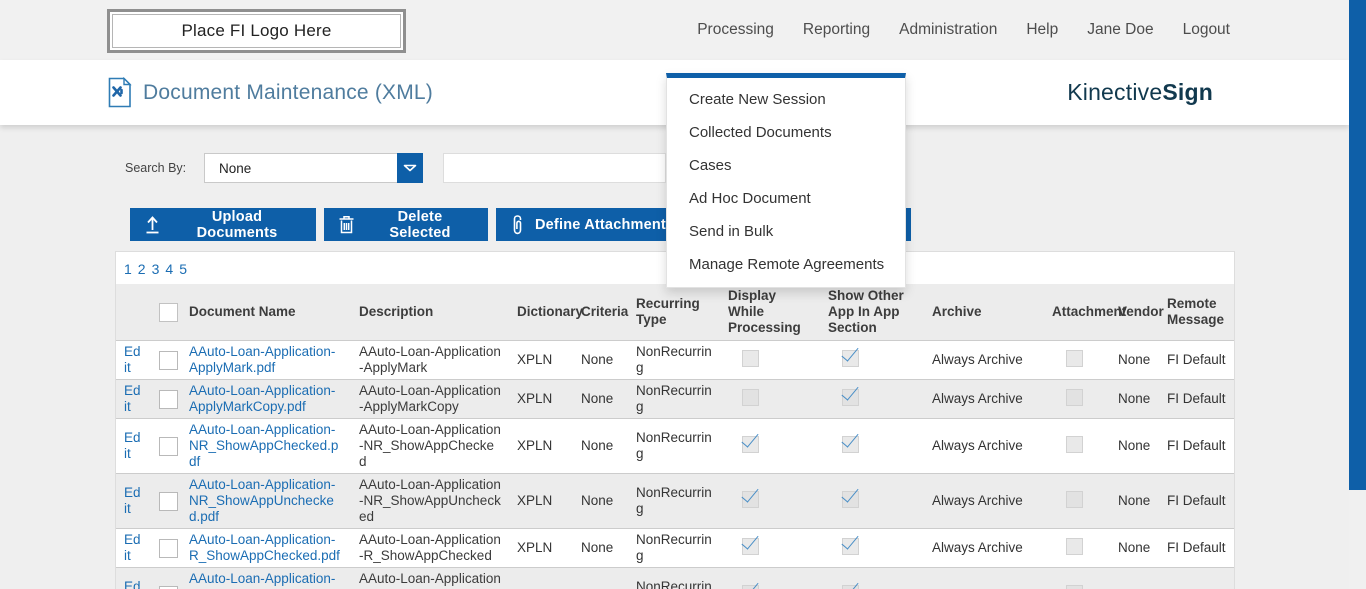 The width and height of the screenshot is (1366, 589). I want to click on menu-item-cases: Cases, so click(710, 165).